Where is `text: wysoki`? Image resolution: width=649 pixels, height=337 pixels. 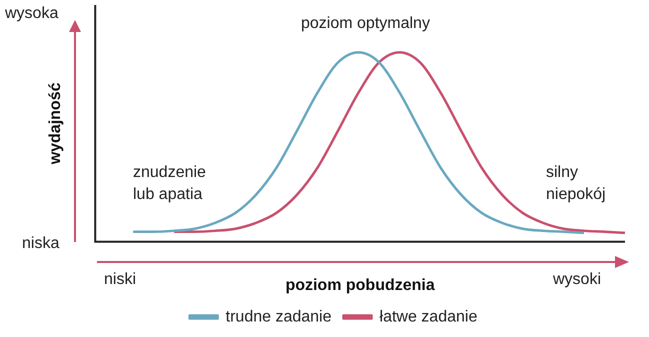 text: wysoki is located at coordinates (577, 279).